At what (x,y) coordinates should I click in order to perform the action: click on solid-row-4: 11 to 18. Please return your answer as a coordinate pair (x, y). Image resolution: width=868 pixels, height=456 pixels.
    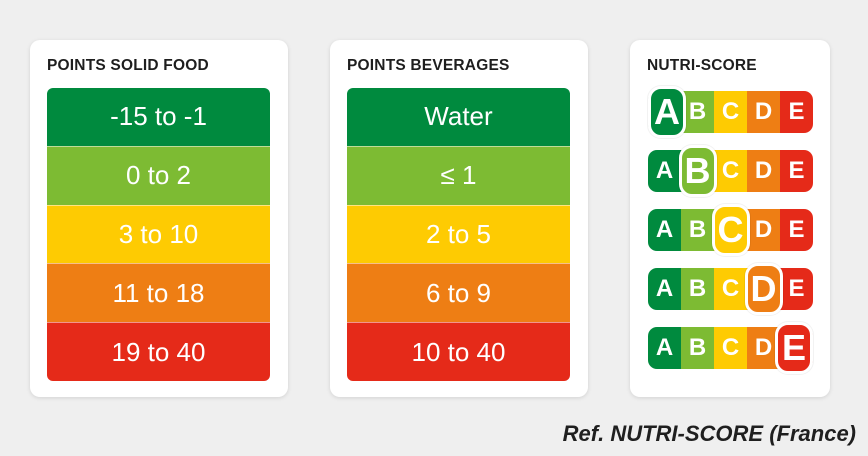
    Looking at the image, I should click on (158, 293).